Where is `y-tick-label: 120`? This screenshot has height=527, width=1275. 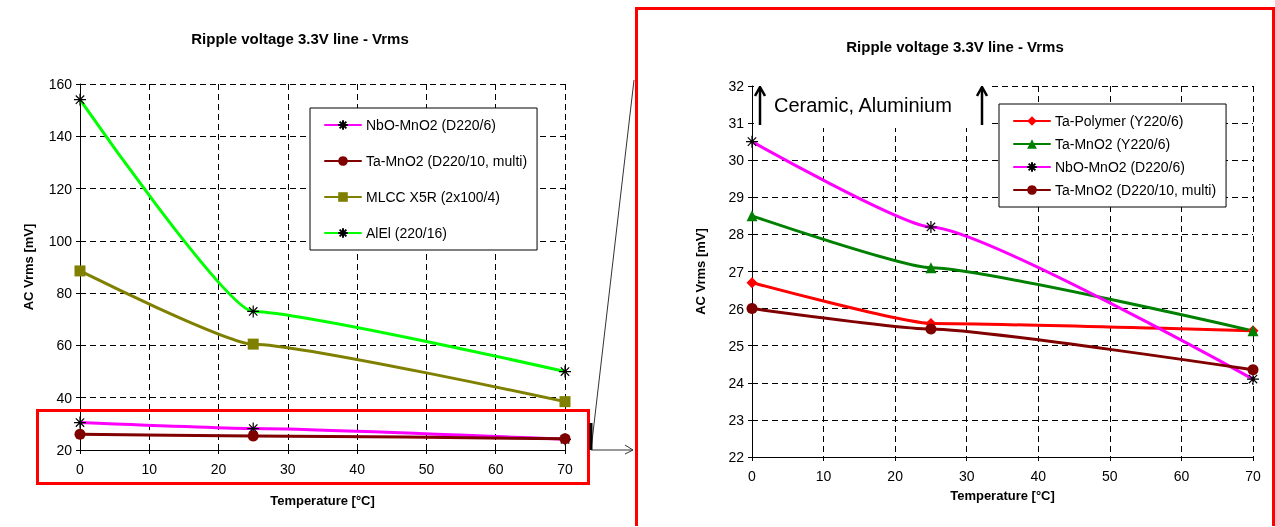
y-tick-label: 120 is located at coordinates (60, 188).